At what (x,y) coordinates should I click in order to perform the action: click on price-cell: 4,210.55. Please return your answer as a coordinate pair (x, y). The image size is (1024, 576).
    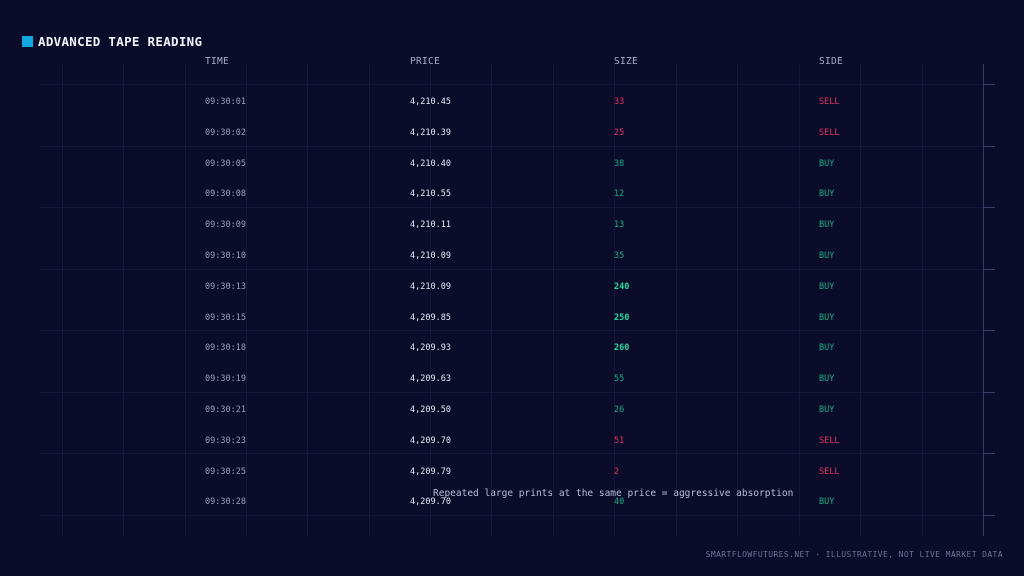
    Looking at the image, I should click on (430, 194).